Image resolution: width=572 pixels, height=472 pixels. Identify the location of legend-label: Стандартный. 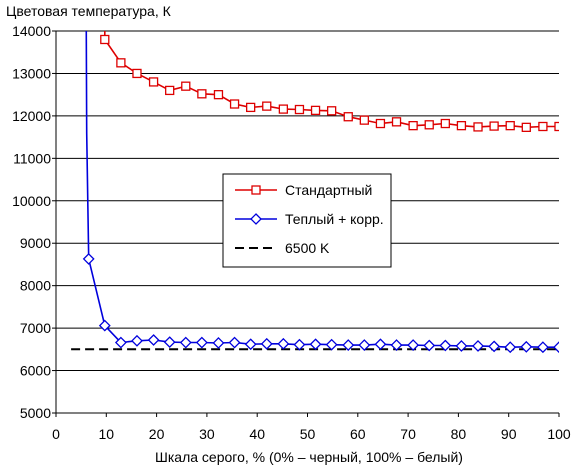
(328, 190).